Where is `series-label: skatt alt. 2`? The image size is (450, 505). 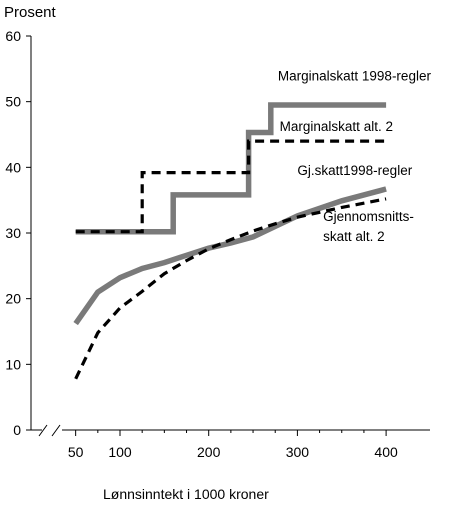
series-label: skatt alt. 2 is located at coordinates (354, 236).